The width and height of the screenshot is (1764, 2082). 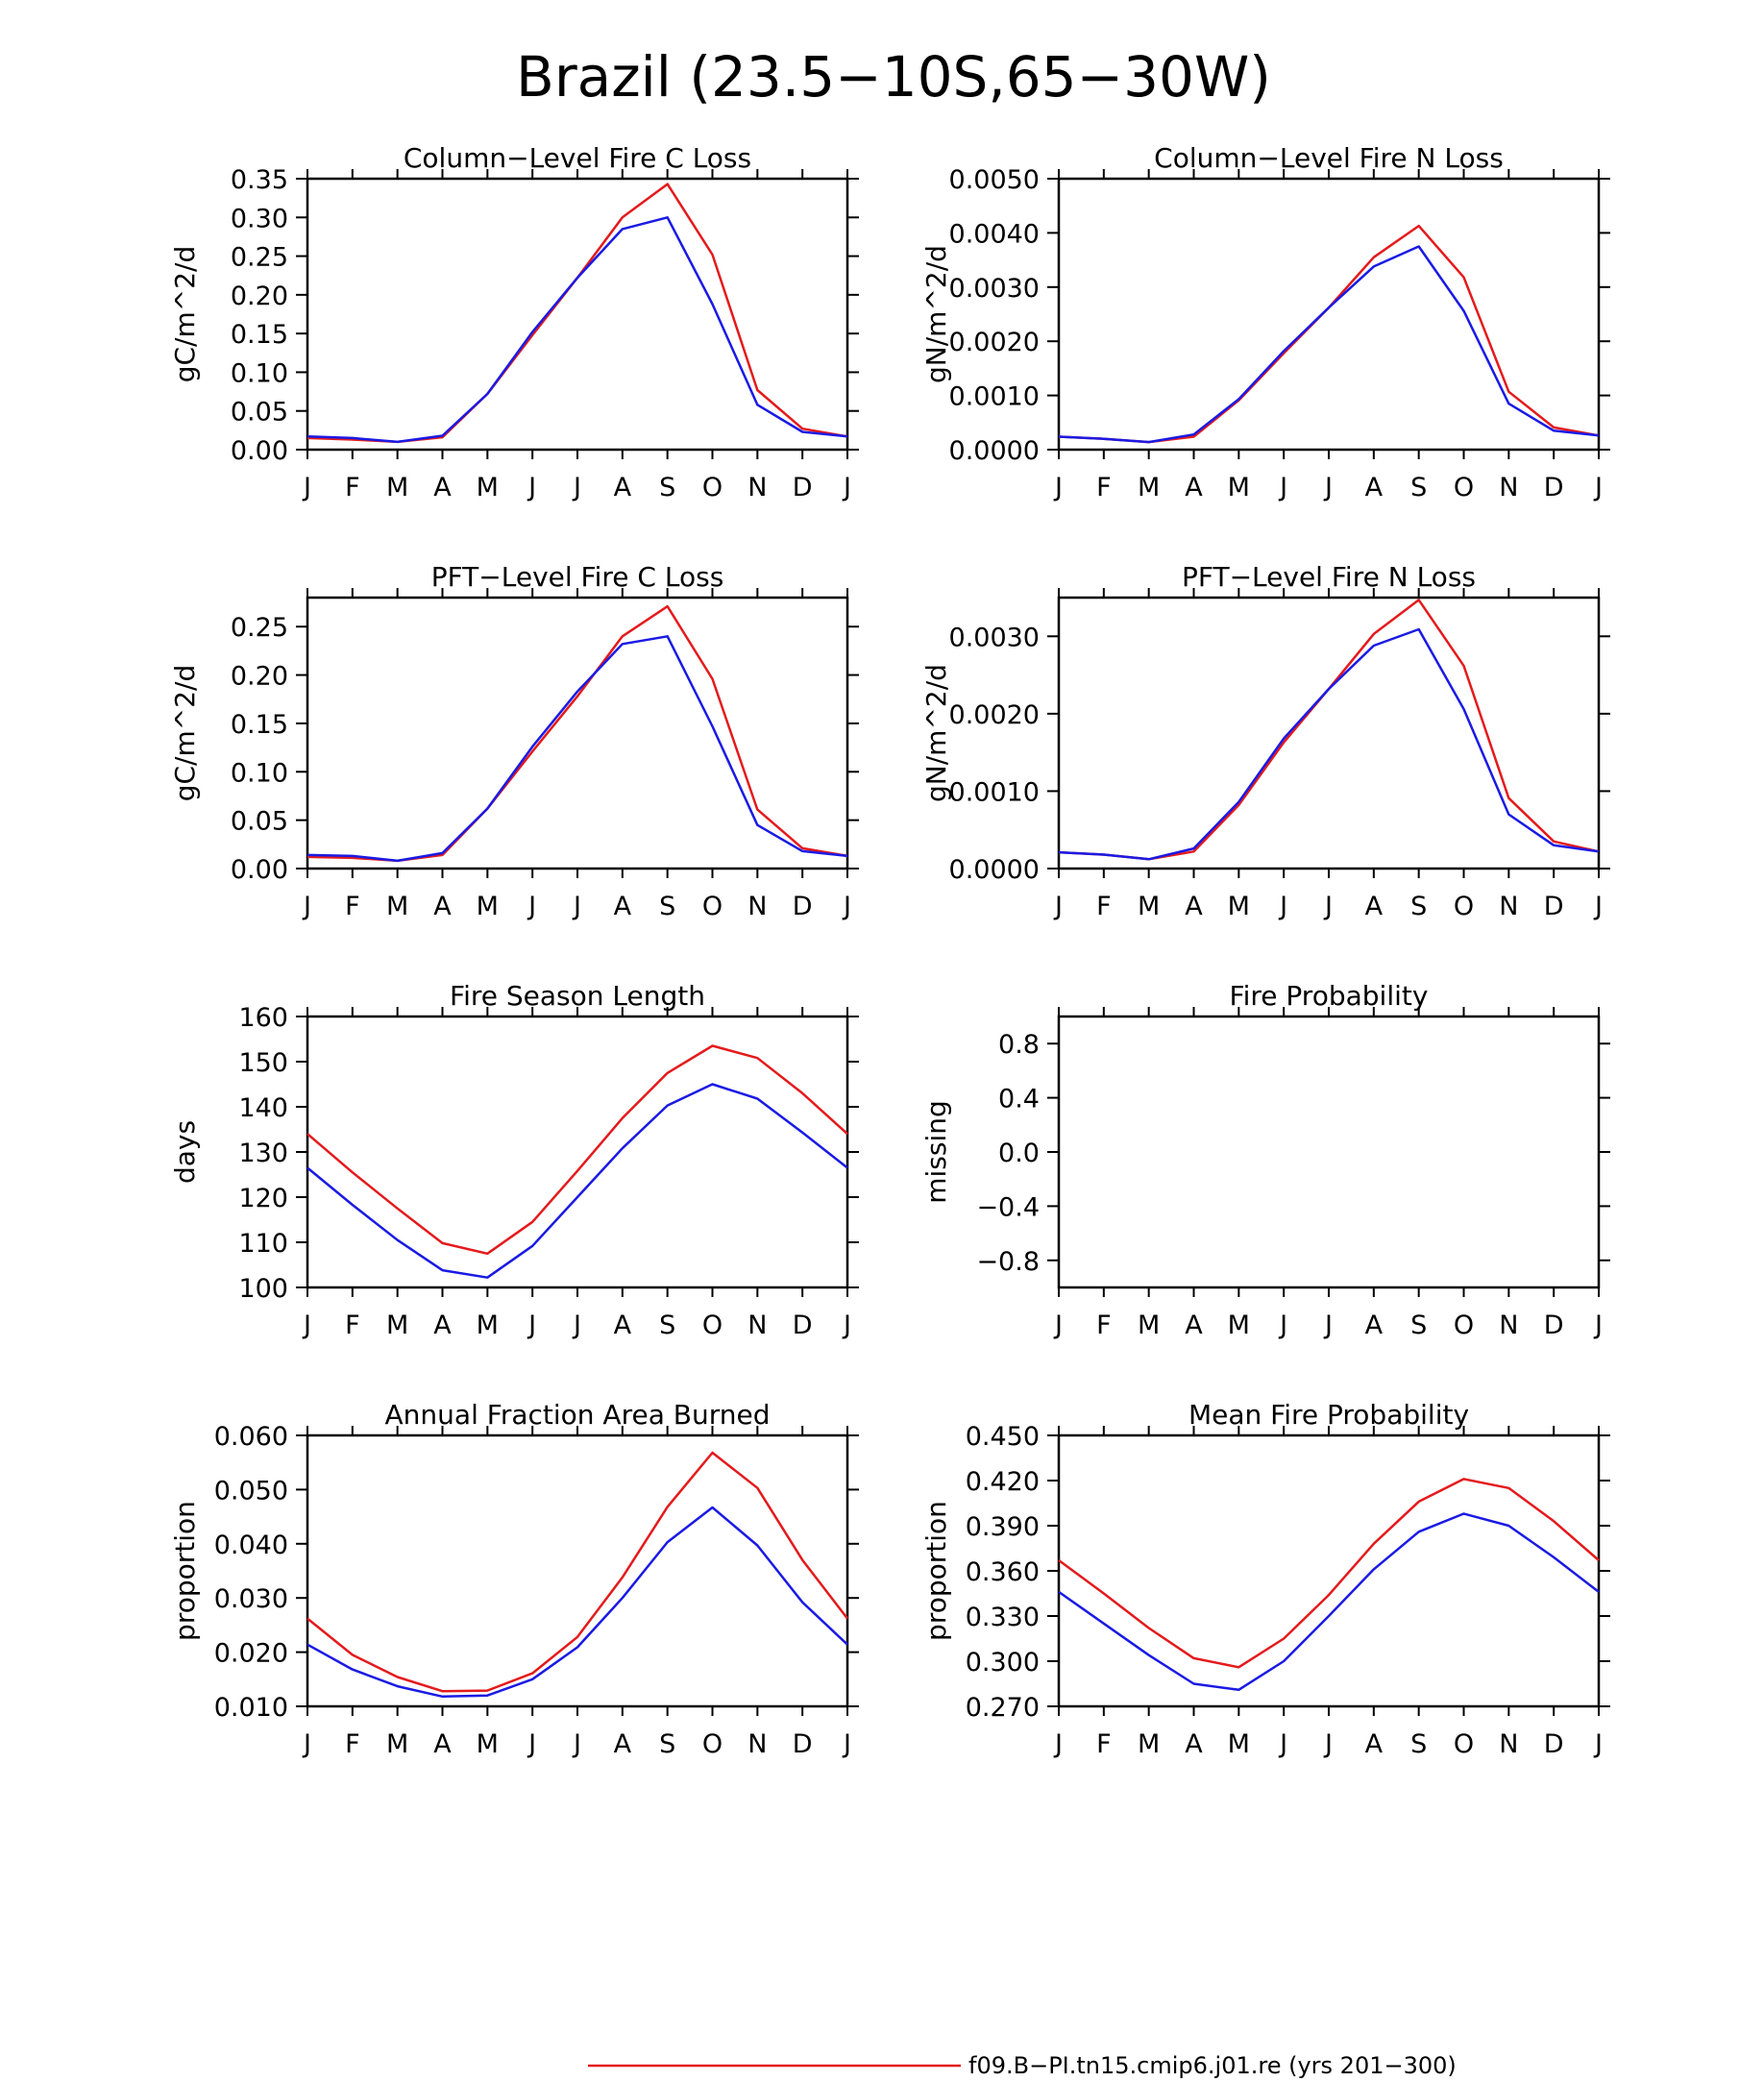 I want to click on y-tick-label: 0.0020, so click(x=995, y=342).